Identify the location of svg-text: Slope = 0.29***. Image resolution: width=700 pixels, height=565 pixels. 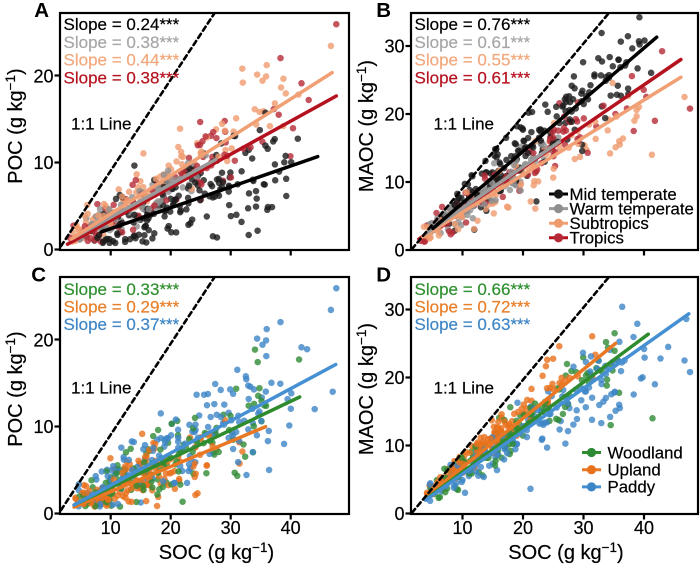
(122, 307).